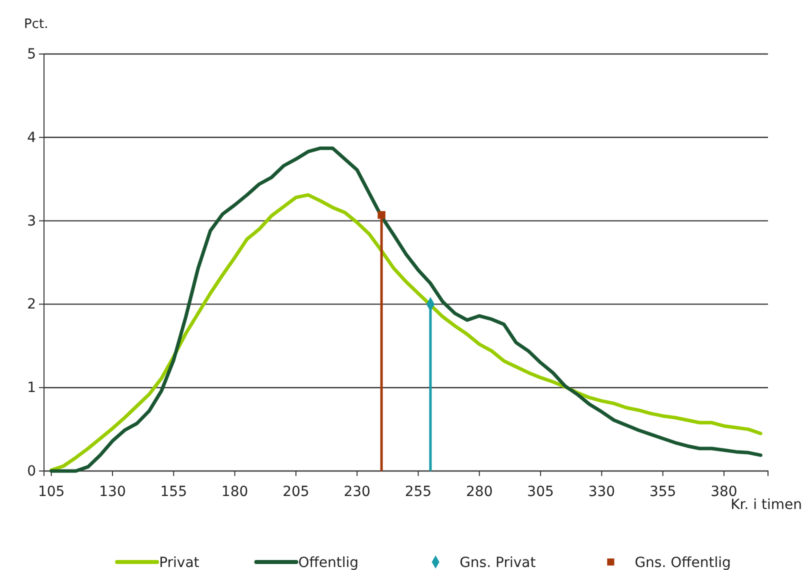  What do you see at coordinates (766, 505) in the screenshot?
I see `x-axis-title: Kr. i timen` at bounding box center [766, 505].